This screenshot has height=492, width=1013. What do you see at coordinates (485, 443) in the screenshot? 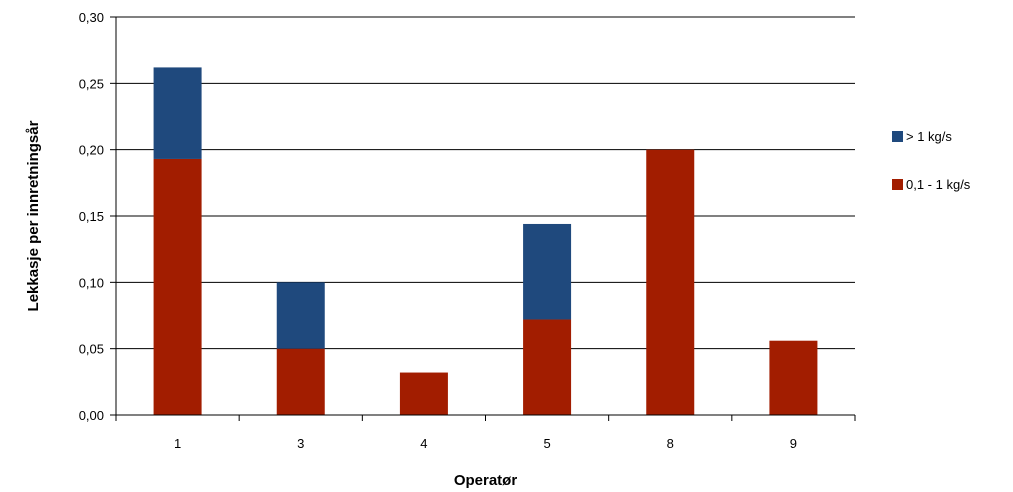
I see `x-tick-labels: 1 3 4 5 8 9` at bounding box center [485, 443].